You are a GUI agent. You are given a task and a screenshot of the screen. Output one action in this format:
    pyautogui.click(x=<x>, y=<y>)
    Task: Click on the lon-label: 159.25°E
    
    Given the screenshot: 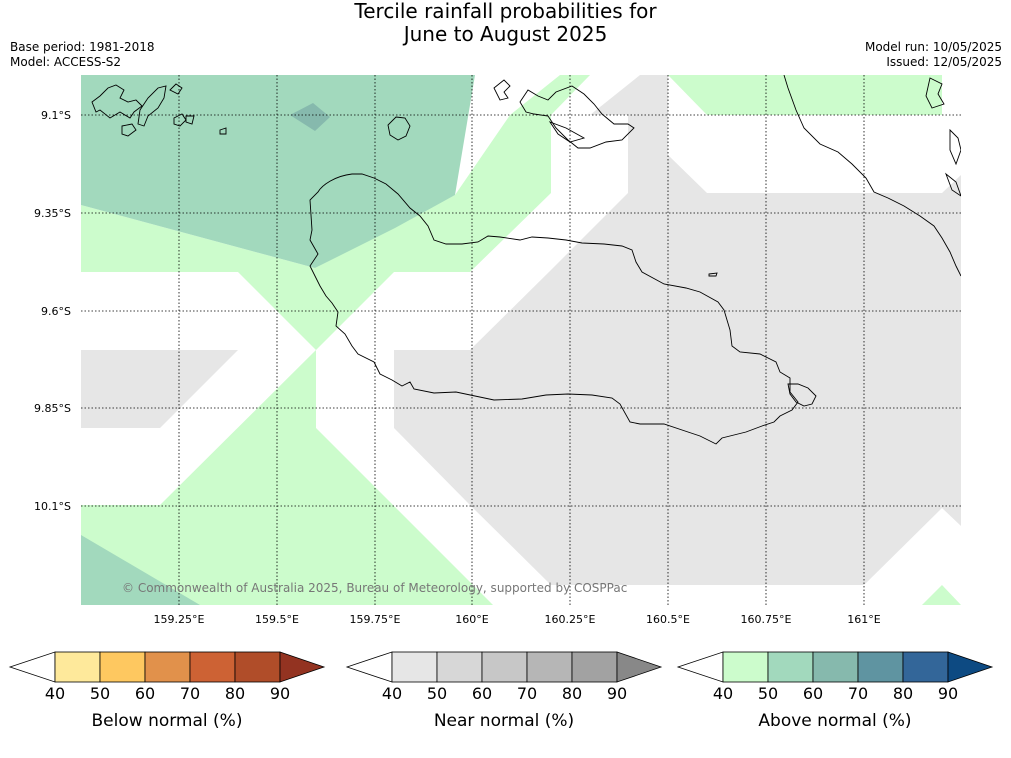 What is the action you would take?
    pyautogui.click(x=179, y=619)
    